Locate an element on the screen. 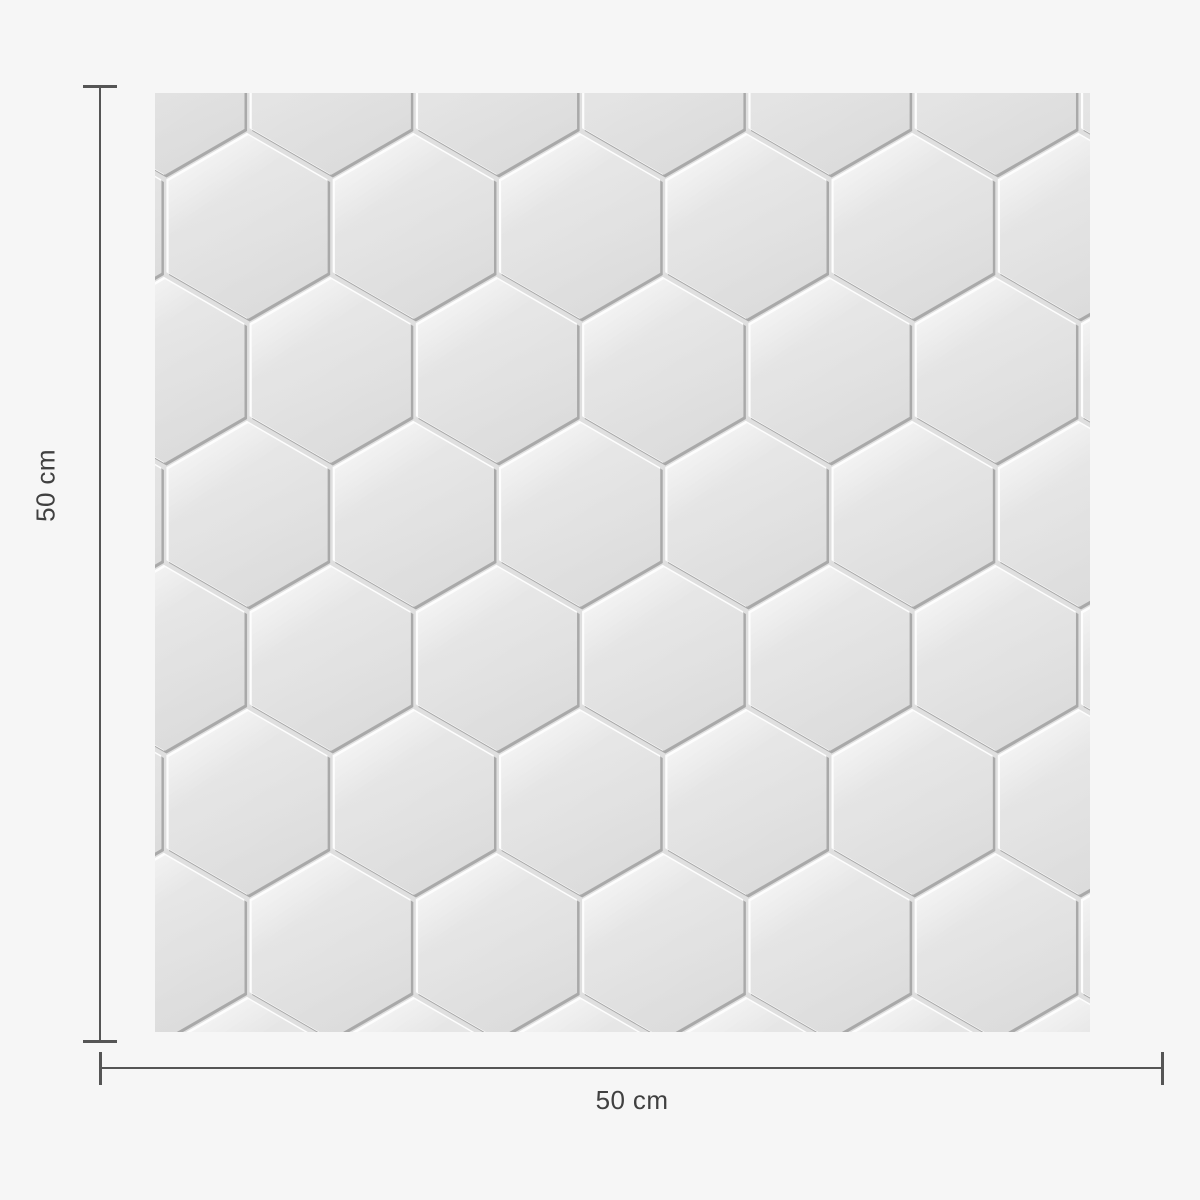  width-dimension-line is located at coordinates (632, 1068).